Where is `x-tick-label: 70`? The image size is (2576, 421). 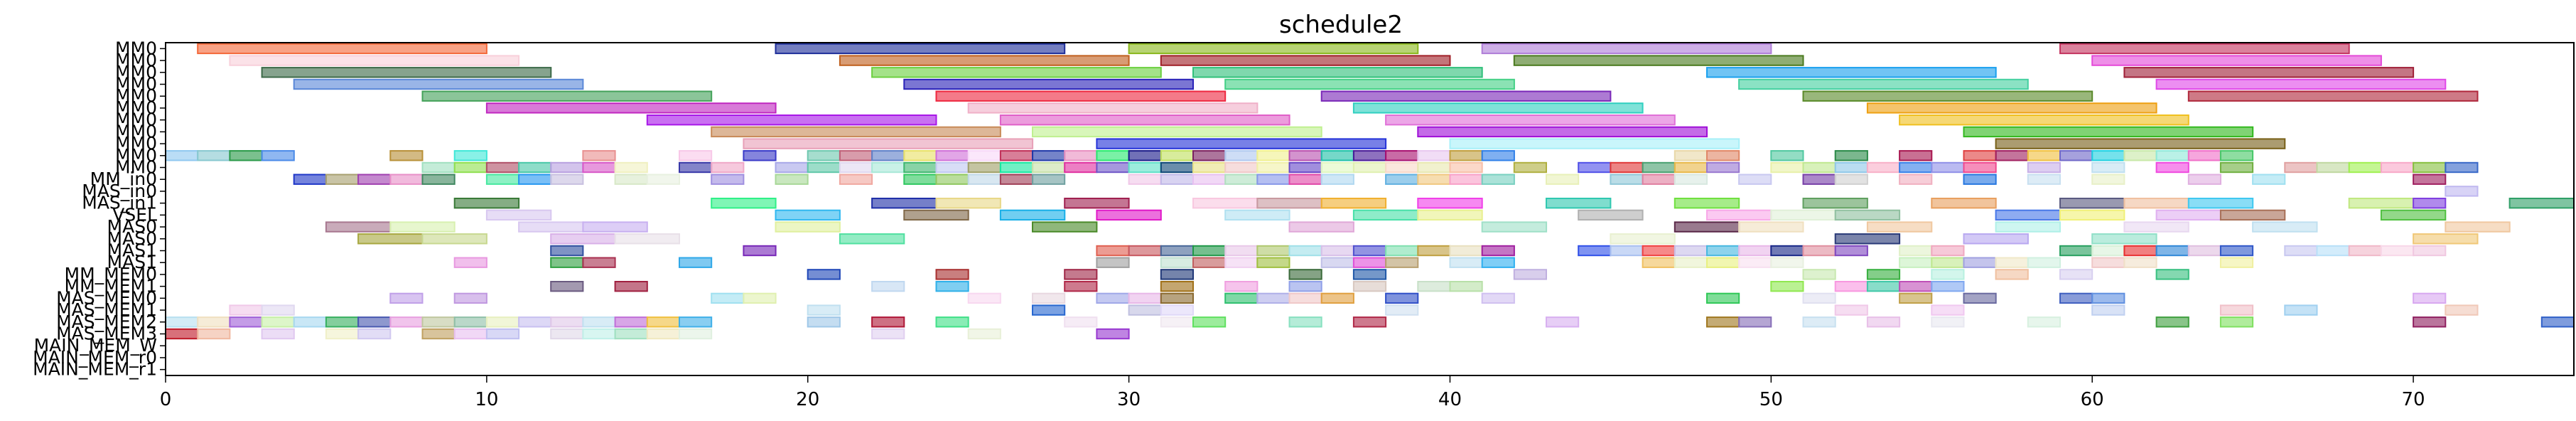 x-tick-label: 70 is located at coordinates (2413, 400).